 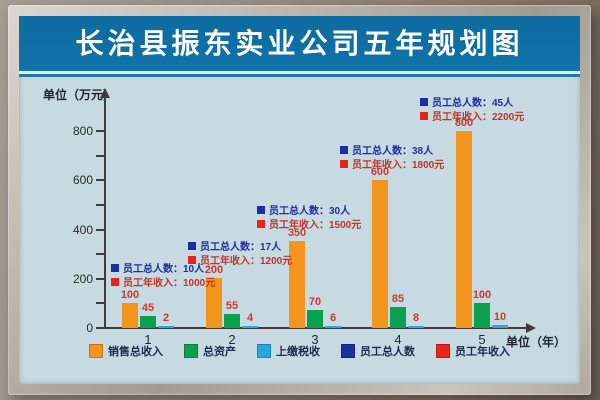 I want to click on x-axis-unit-label: 单位（年）, so click(x=536, y=342).